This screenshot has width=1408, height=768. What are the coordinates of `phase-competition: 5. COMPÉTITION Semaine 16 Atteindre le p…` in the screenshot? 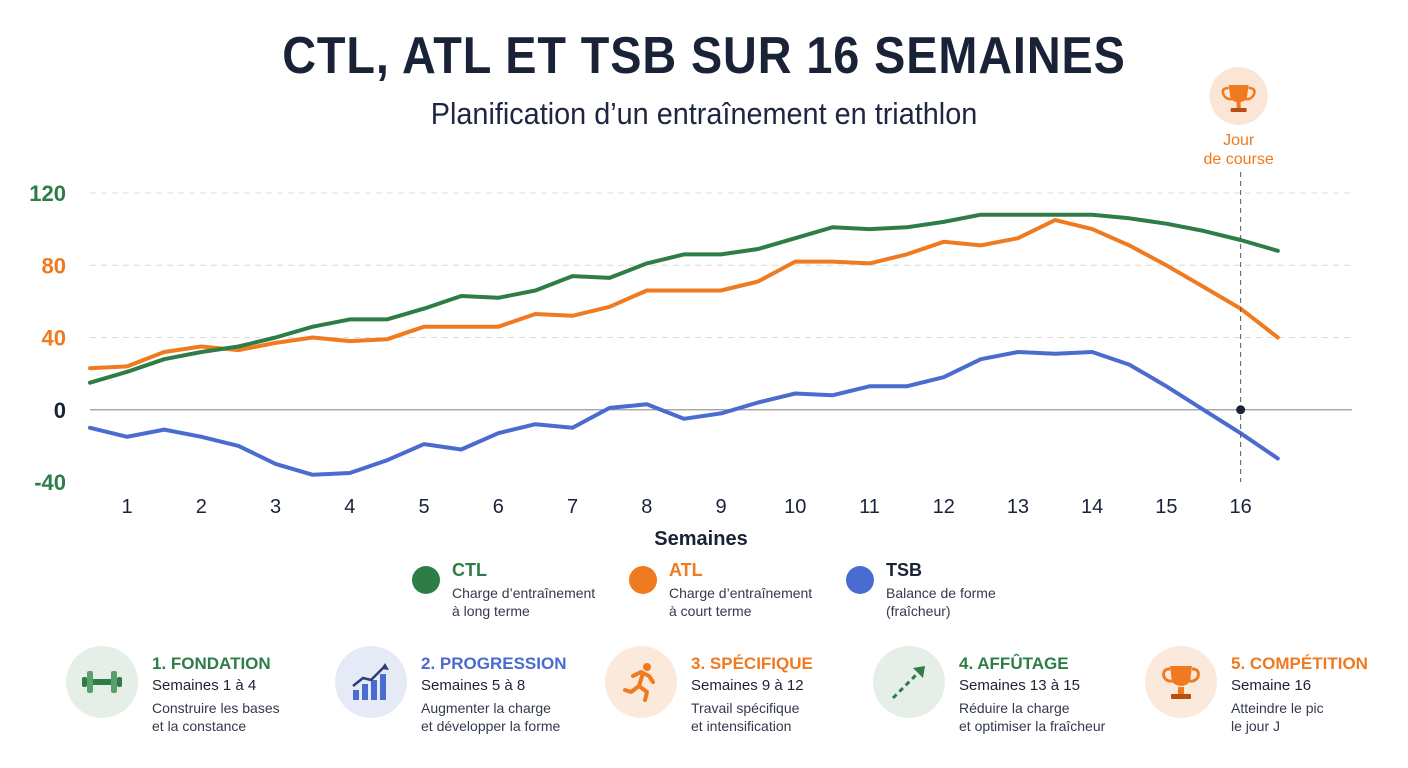 It's located at (1275, 696).